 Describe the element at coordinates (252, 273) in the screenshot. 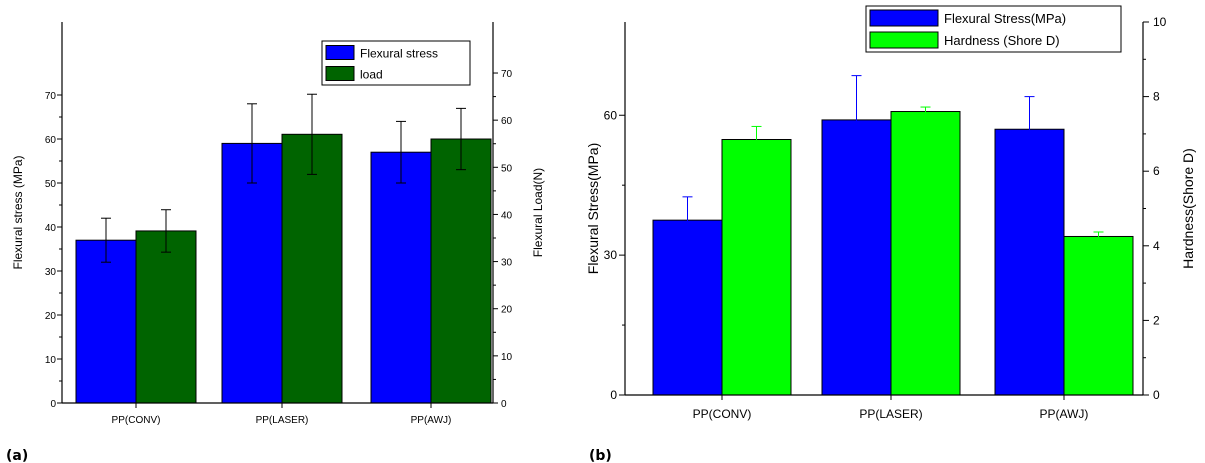

I see `bar-flexural-stress-pp-laser-` at that location.